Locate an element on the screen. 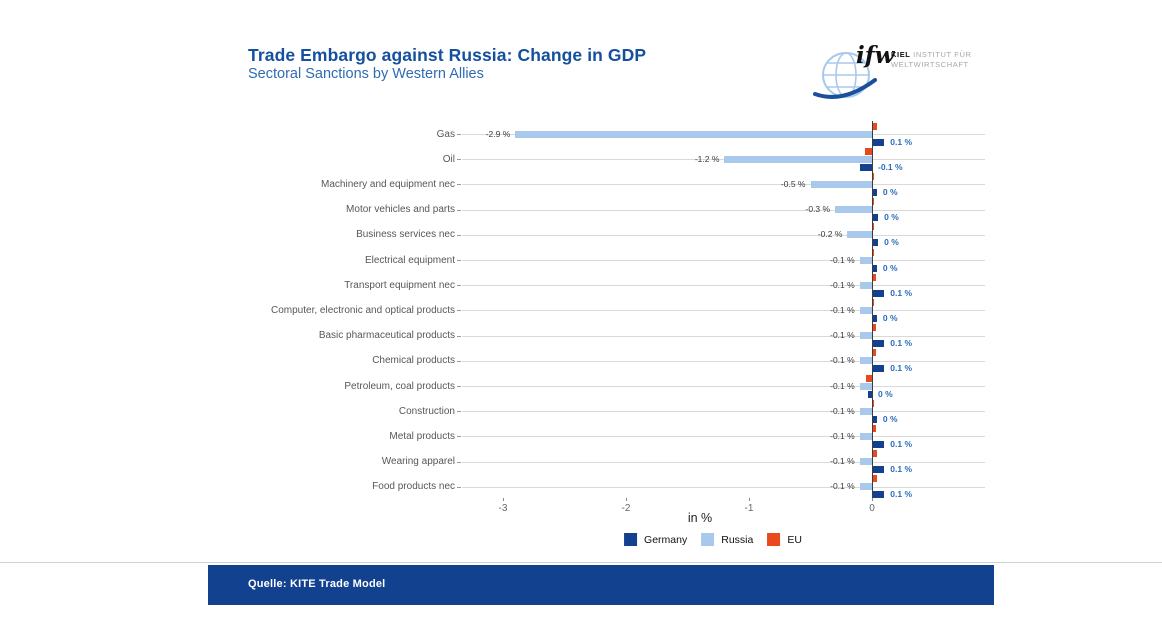 This screenshot has width=1162, height=623. footer-band: Quelle: KITE Trade Model is located at coordinates (601, 585).